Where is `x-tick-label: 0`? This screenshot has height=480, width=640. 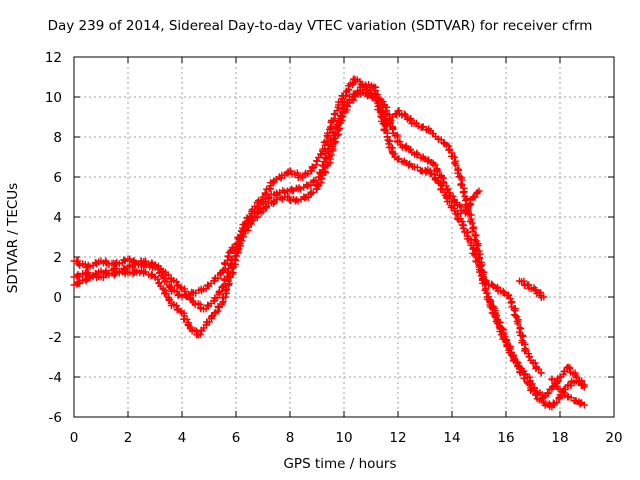 x-tick-label: 0 is located at coordinates (74, 438).